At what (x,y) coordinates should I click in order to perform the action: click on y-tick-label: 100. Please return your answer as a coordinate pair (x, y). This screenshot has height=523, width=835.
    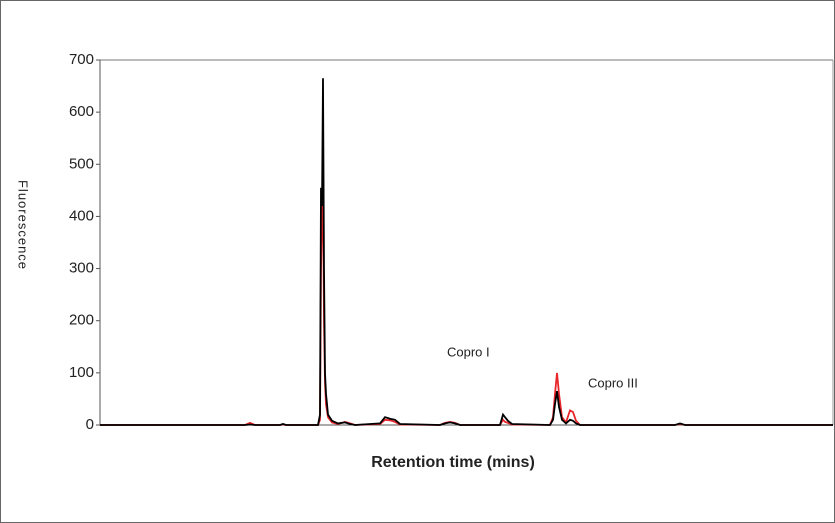
    Looking at the image, I should click on (81, 372).